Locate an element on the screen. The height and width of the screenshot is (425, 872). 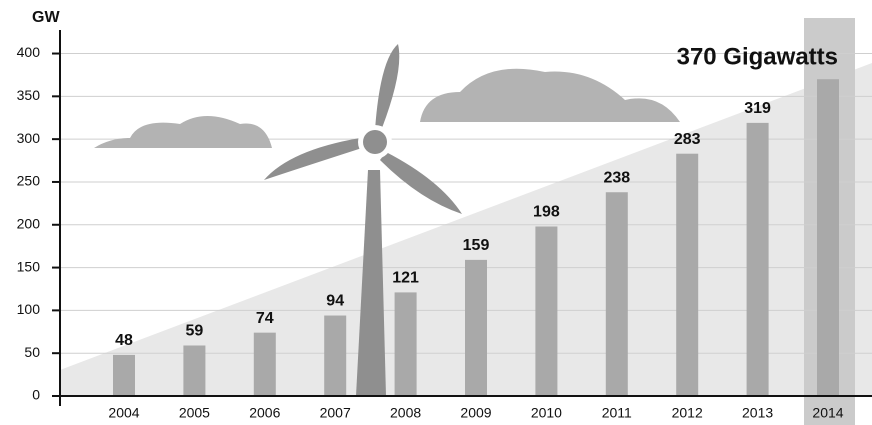
x-tick-label: 2004 is located at coordinates (123, 413).